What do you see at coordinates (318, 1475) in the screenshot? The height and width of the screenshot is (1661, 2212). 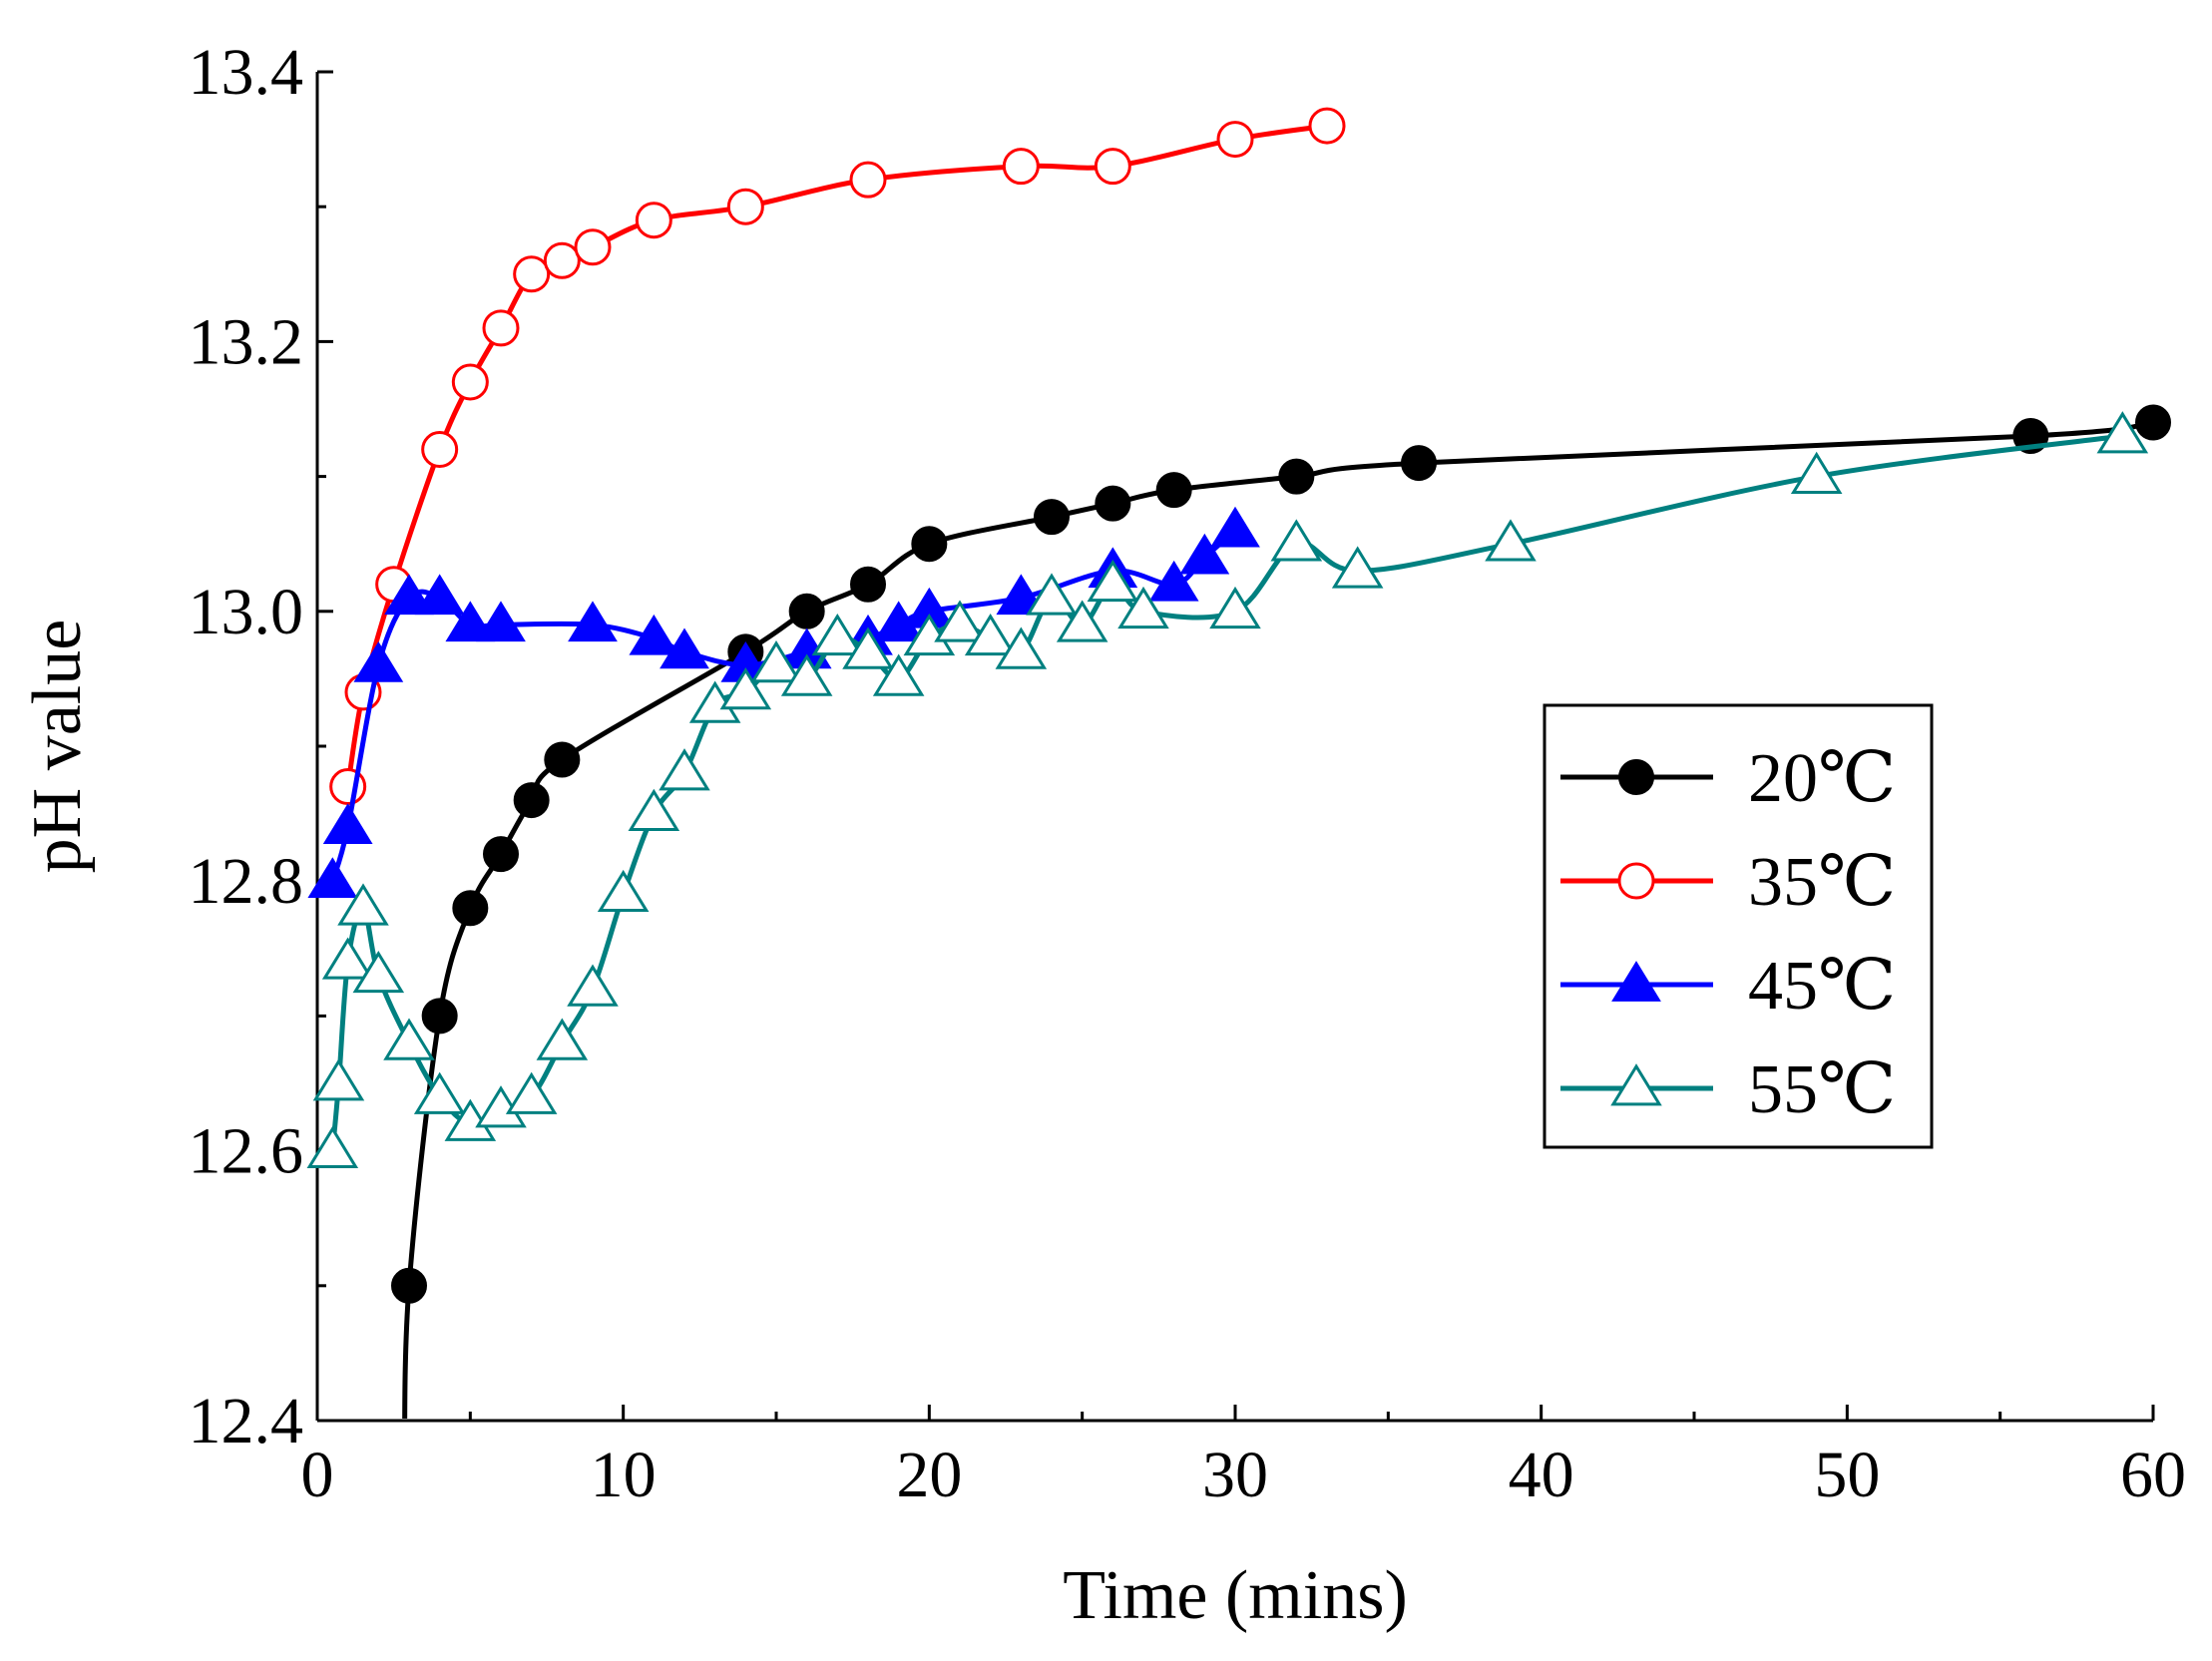 I see `x-tick-label: 0` at bounding box center [318, 1475].